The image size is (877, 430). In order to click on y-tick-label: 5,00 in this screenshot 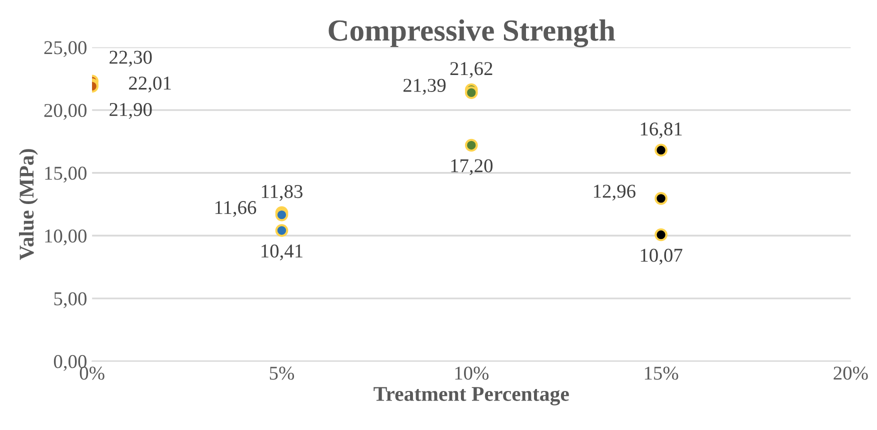, I will do `click(70, 300)`.